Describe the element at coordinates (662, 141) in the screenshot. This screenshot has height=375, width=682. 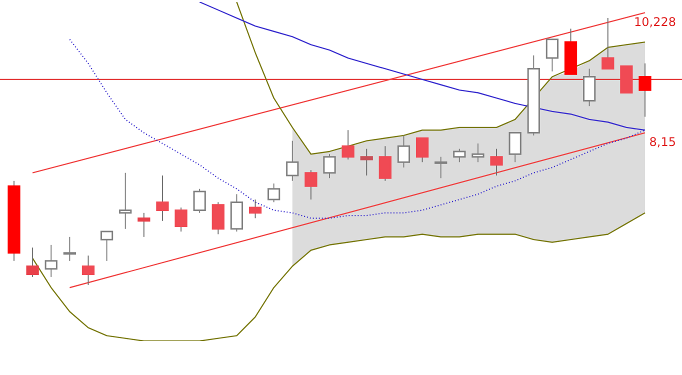
I see `annotation: 8,15` at that location.